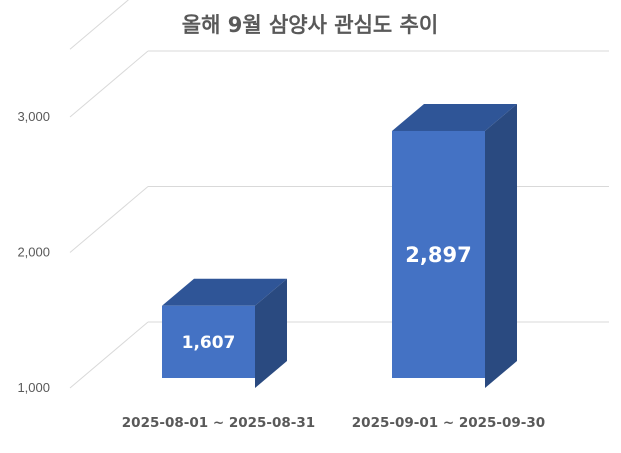 The image size is (621, 453). I want to click on y-tick-label: 2,000, so click(33, 252).